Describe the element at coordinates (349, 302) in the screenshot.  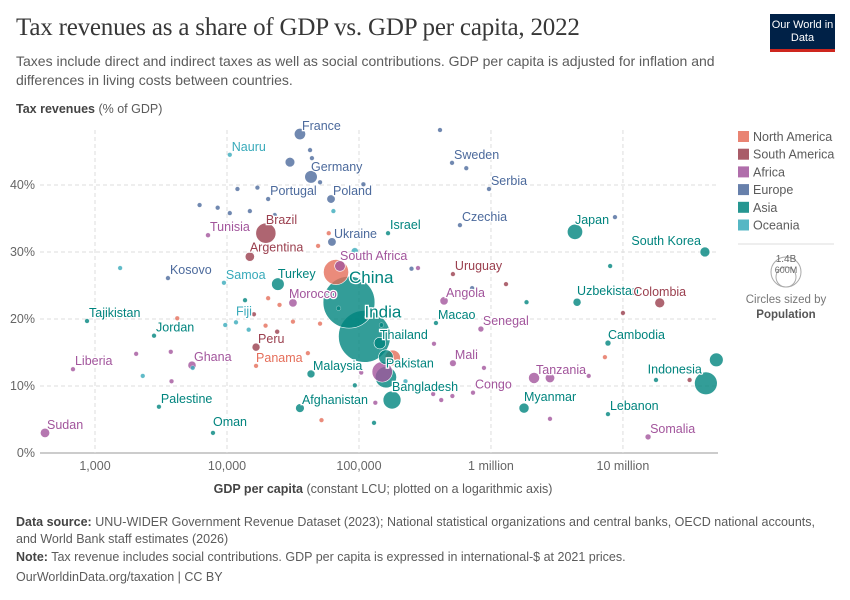
I see `point-china` at that location.